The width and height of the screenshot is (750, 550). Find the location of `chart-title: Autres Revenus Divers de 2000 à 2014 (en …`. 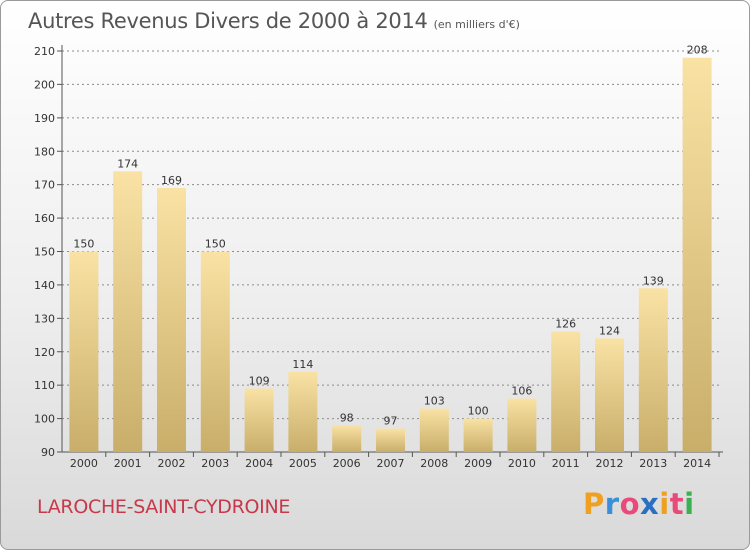

chart-title: Autres Revenus Divers de 2000 à 2014 (en … is located at coordinates (274, 21).